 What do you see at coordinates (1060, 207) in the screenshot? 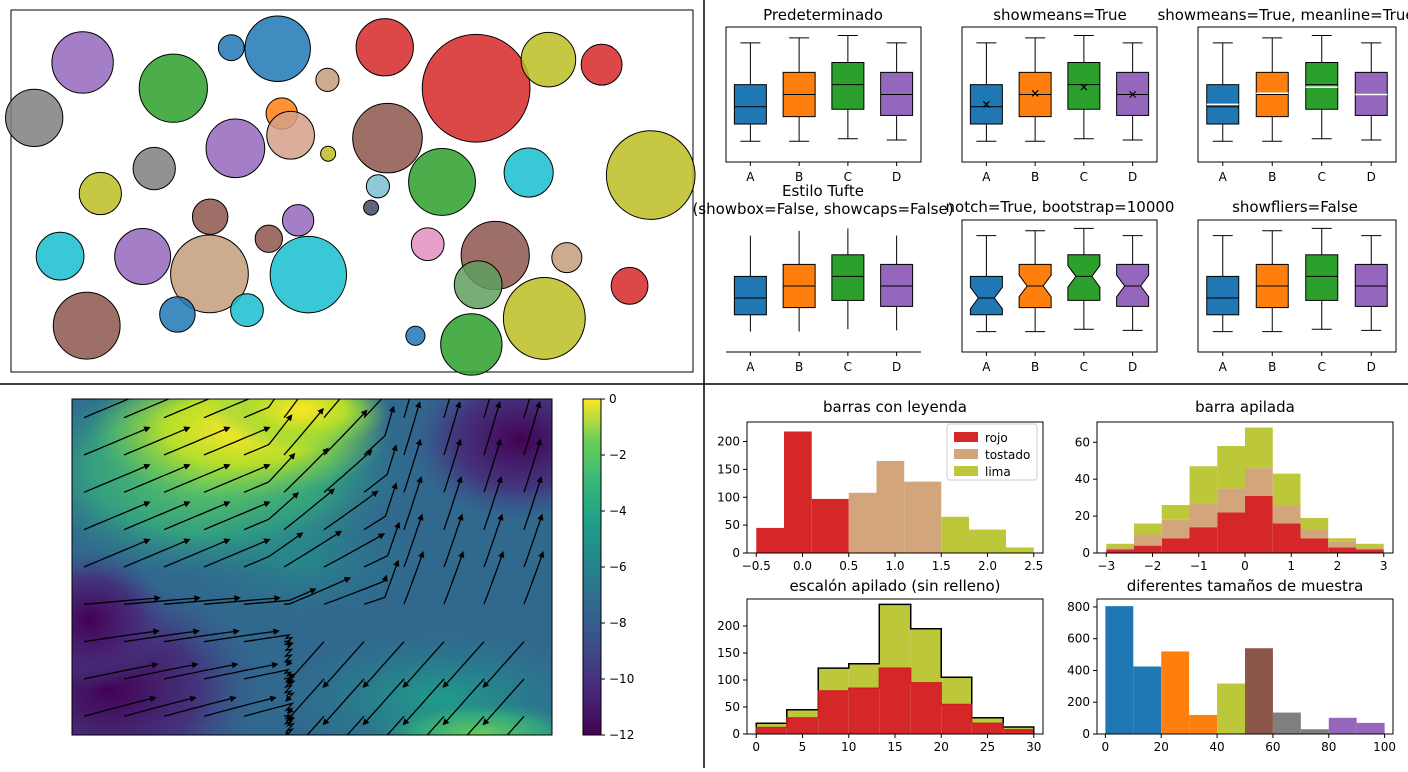
I see `boxplot-title: notch=True, bootstrap=10000` at bounding box center [1060, 207].